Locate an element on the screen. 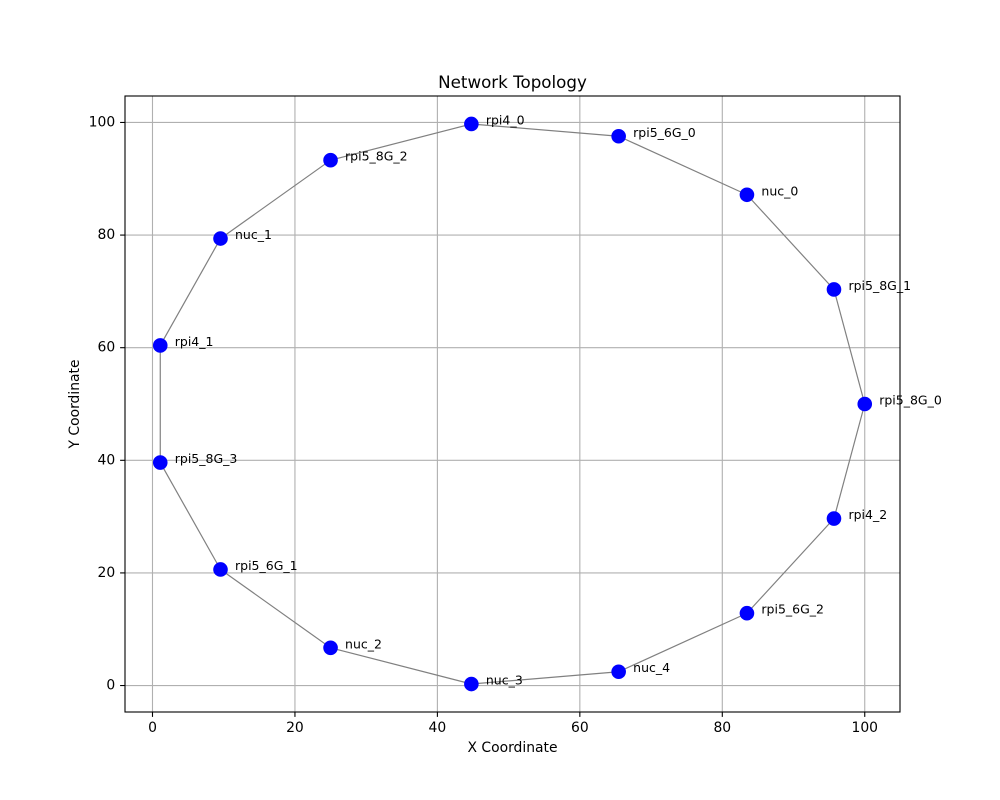 The height and width of the screenshot is (800, 1000). y-tick-label: 40 is located at coordinates (107, 460).